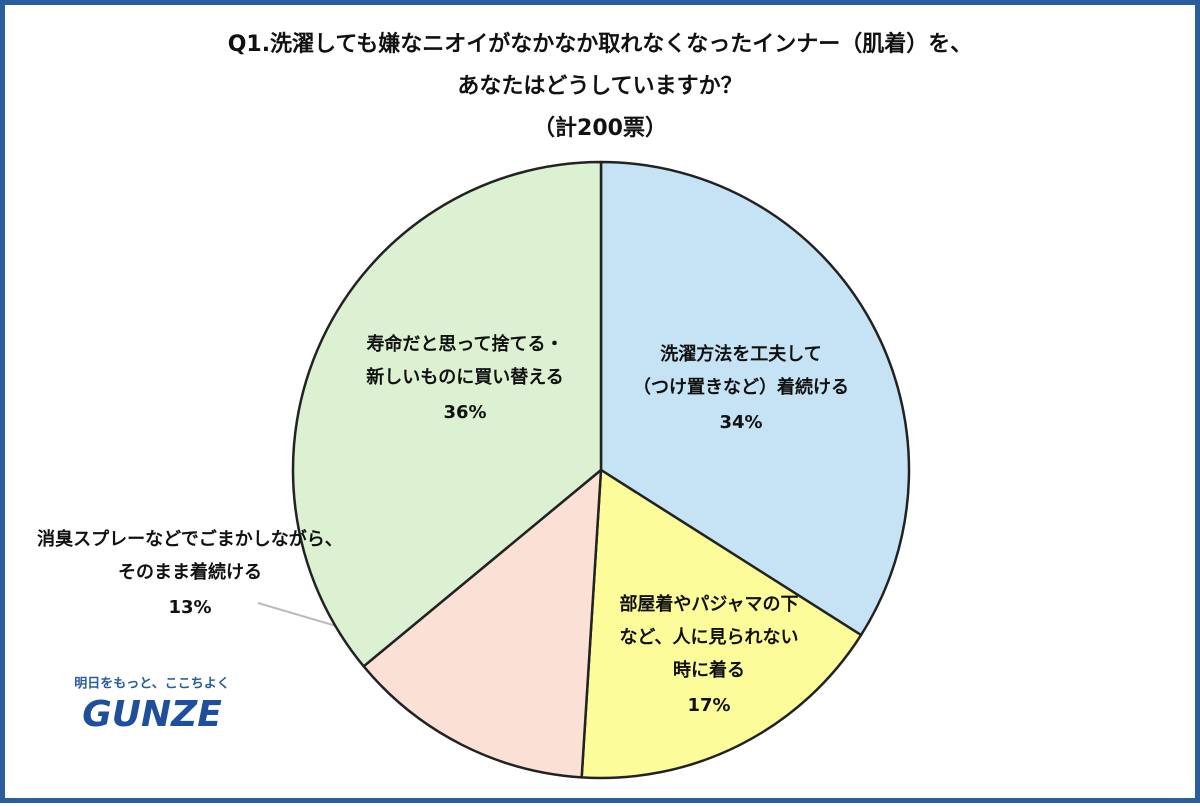  Describe the element at coordinates (708, 604) in the screenshot. I see `slice-label: 部屋着やパジャマの下` at that location.